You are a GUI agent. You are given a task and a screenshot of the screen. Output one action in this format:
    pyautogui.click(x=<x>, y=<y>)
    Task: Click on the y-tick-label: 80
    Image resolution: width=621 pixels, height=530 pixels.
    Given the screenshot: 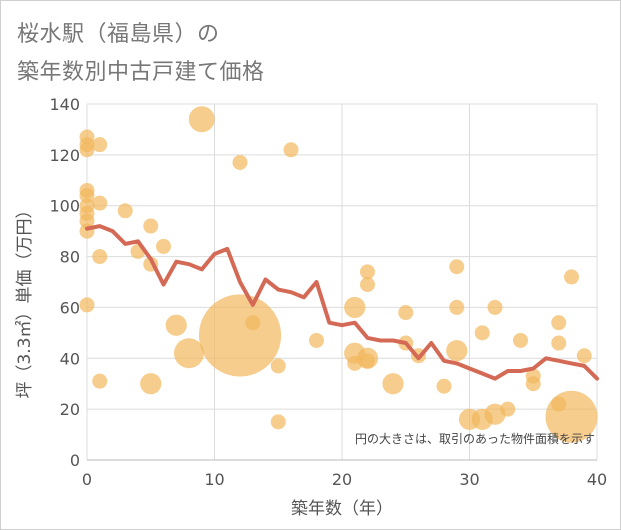 What is the action you would take?
    pyautogui.click(x=70, y=257)
    